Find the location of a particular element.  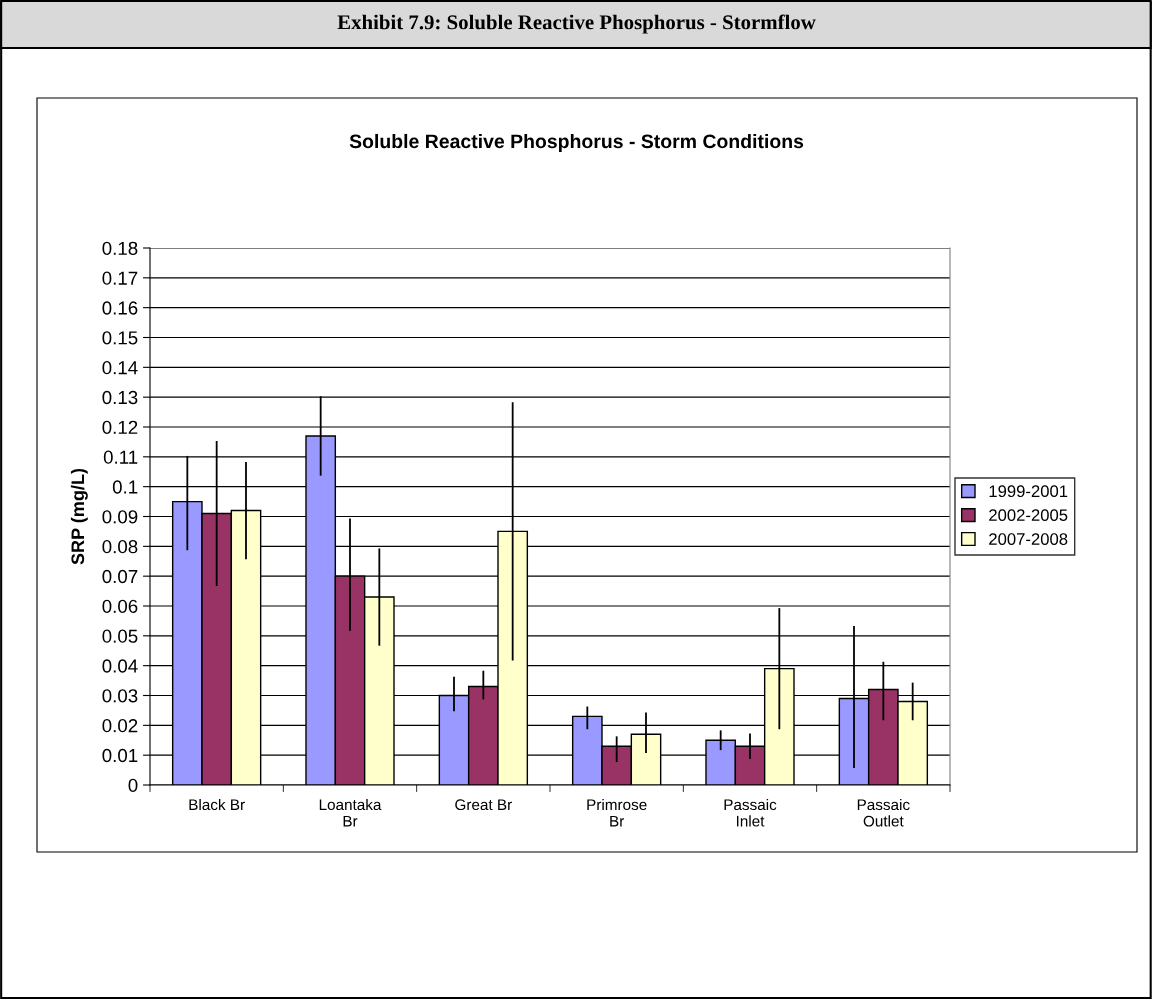

y-tick-label: 0.17 is located at coordinates (120, 278).